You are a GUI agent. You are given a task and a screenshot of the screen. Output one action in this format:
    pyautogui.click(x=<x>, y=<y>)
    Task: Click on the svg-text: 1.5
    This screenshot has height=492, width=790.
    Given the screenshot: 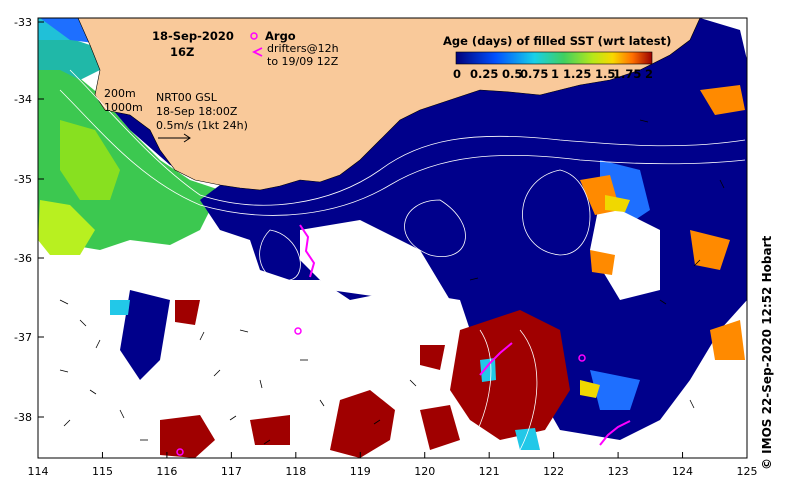 What is the action you would take?
    pyautogui.click(x=605, y=74)
    